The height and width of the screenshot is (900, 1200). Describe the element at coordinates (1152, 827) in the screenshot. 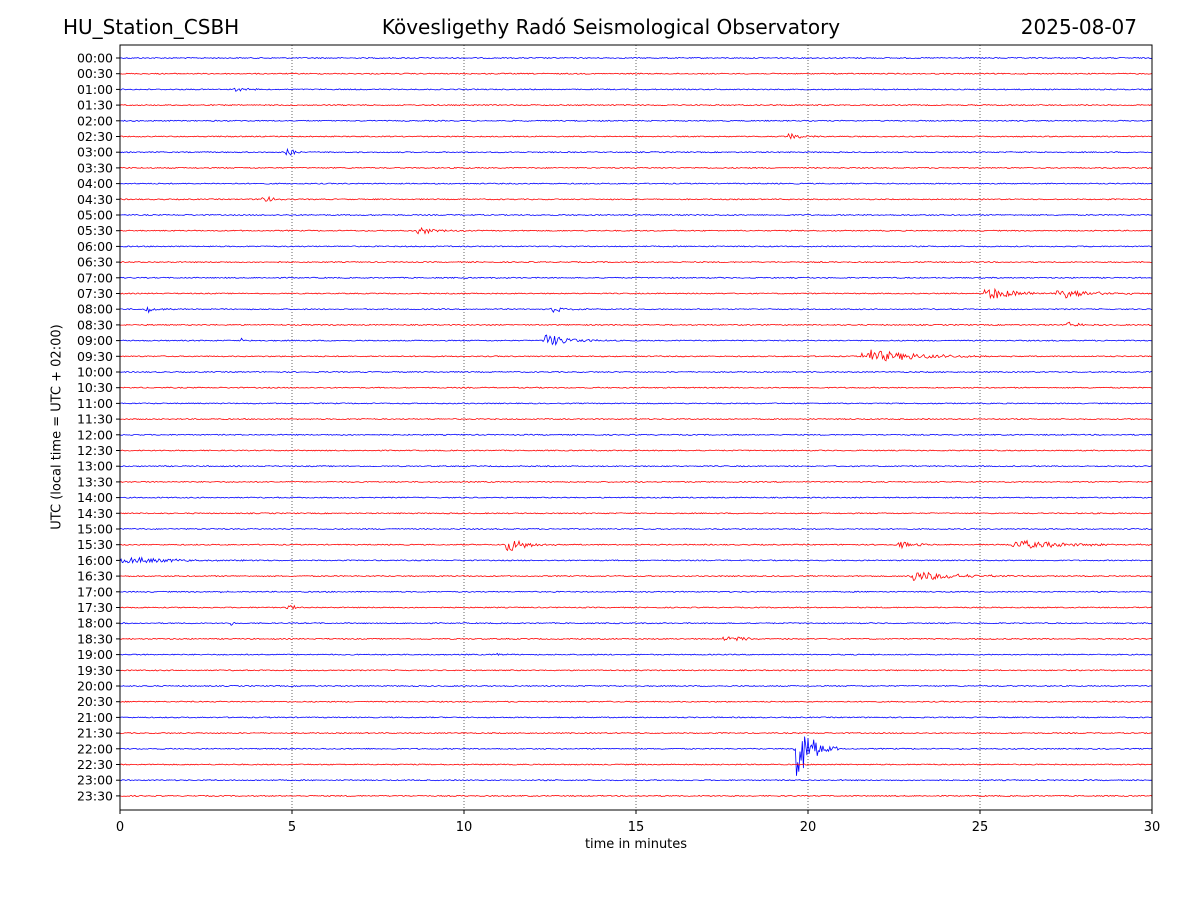

I see `x-tick-label: 30` at that location.